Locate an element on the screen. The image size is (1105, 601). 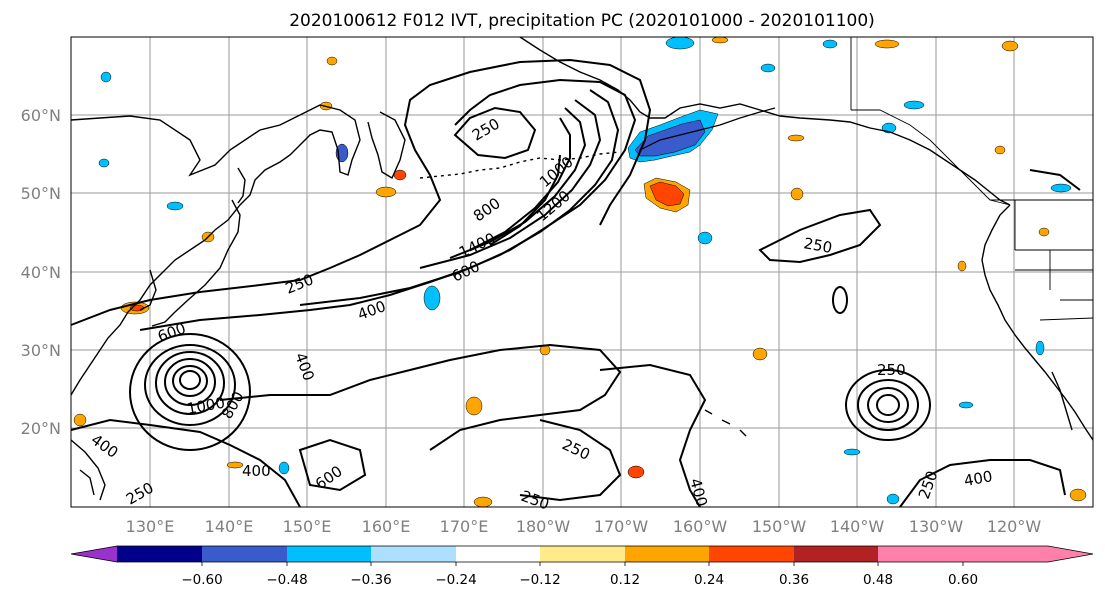
country-borders is located at coordinates (972, 179).